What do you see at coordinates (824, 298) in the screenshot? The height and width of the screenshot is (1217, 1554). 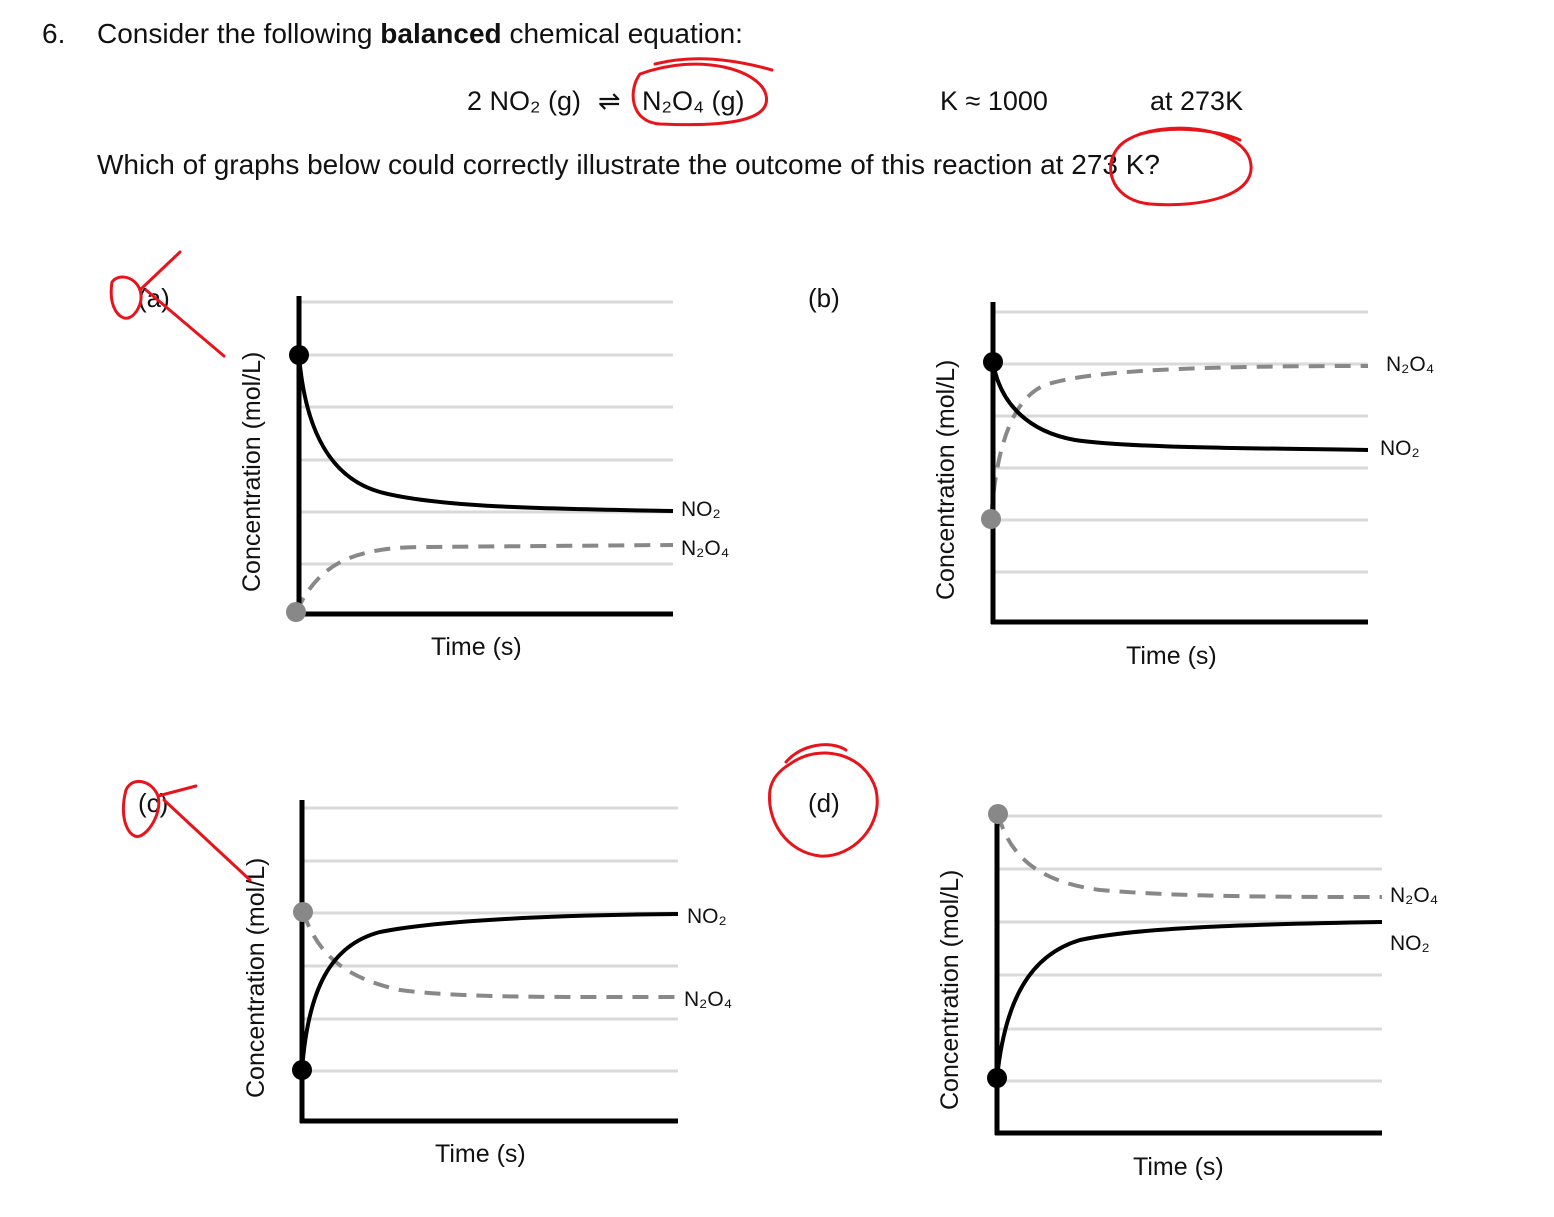 I see `graph-b-label: (b)` at bounding box center [824, 298].